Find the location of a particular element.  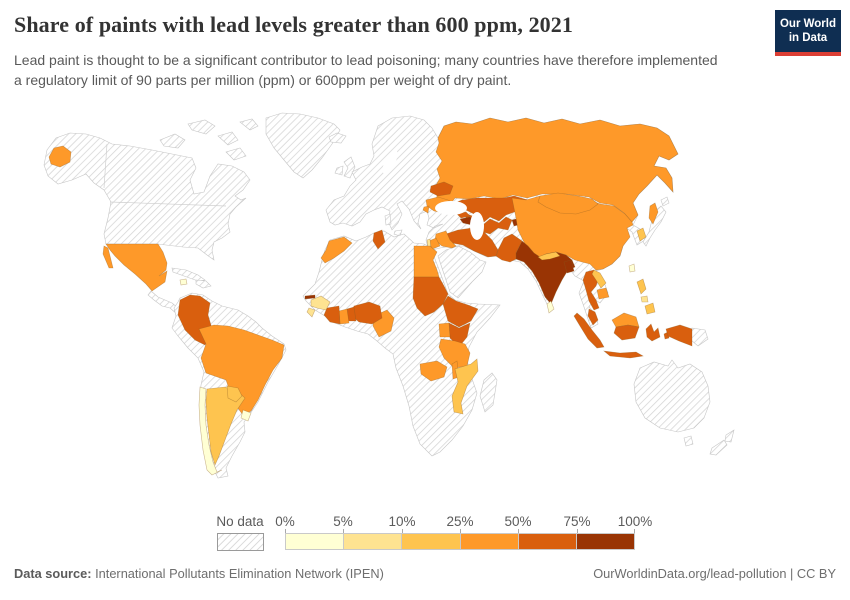

country-malaysia-borneo is located at coordinates (625, 320).